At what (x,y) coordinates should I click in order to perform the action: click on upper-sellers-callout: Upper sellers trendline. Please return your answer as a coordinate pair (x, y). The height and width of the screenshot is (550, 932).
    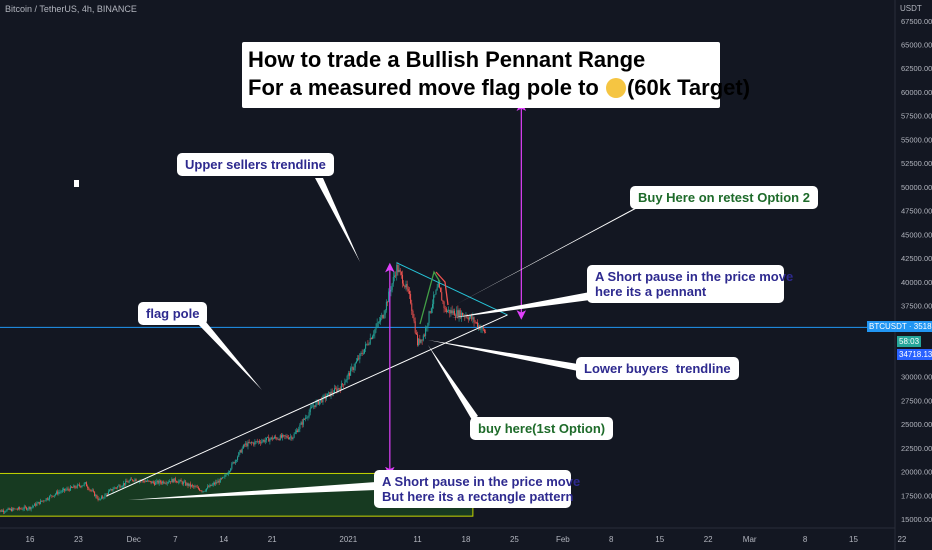
    Looking at the image, I should click on (255, 164).